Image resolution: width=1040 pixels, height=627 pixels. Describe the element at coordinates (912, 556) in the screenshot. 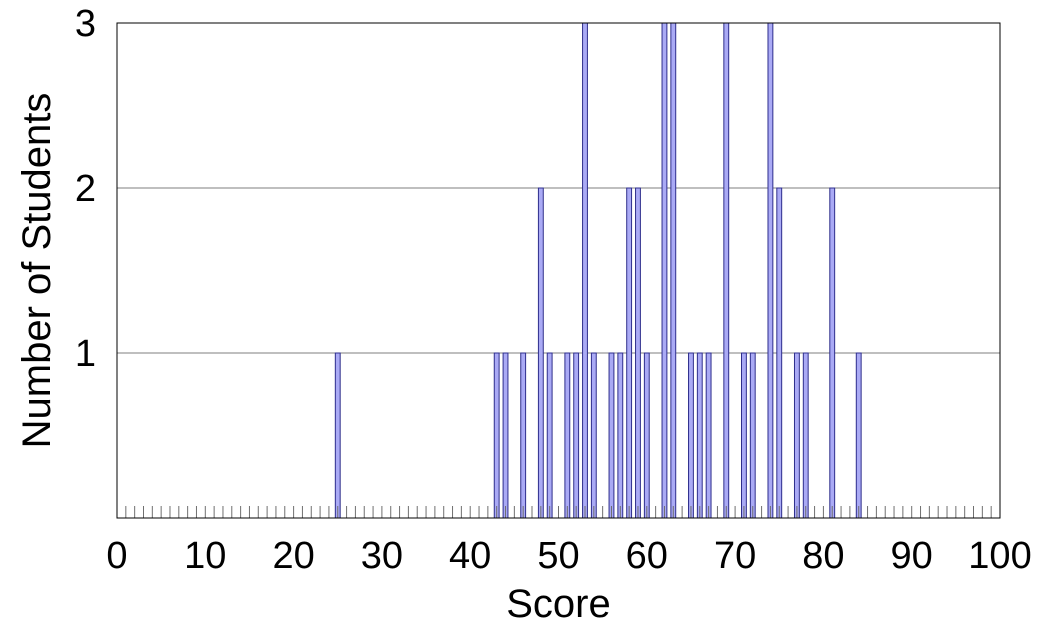

I see `x-tick-label-90: 90` at that location.